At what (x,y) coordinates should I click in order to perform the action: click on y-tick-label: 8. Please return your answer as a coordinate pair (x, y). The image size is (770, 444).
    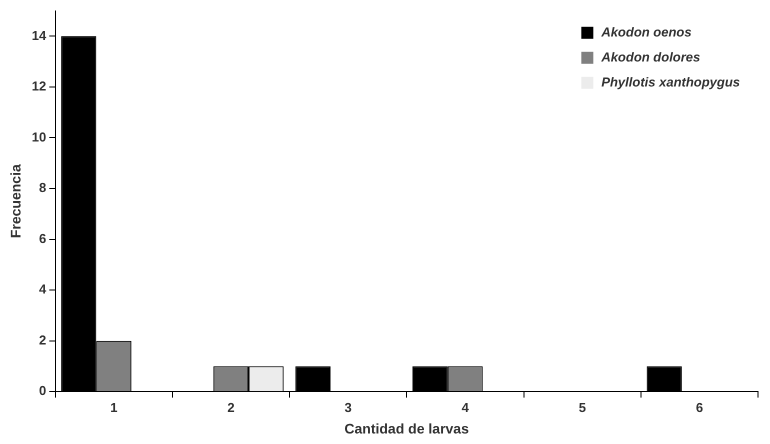
    Looking at the image, I should click on (42, 188).